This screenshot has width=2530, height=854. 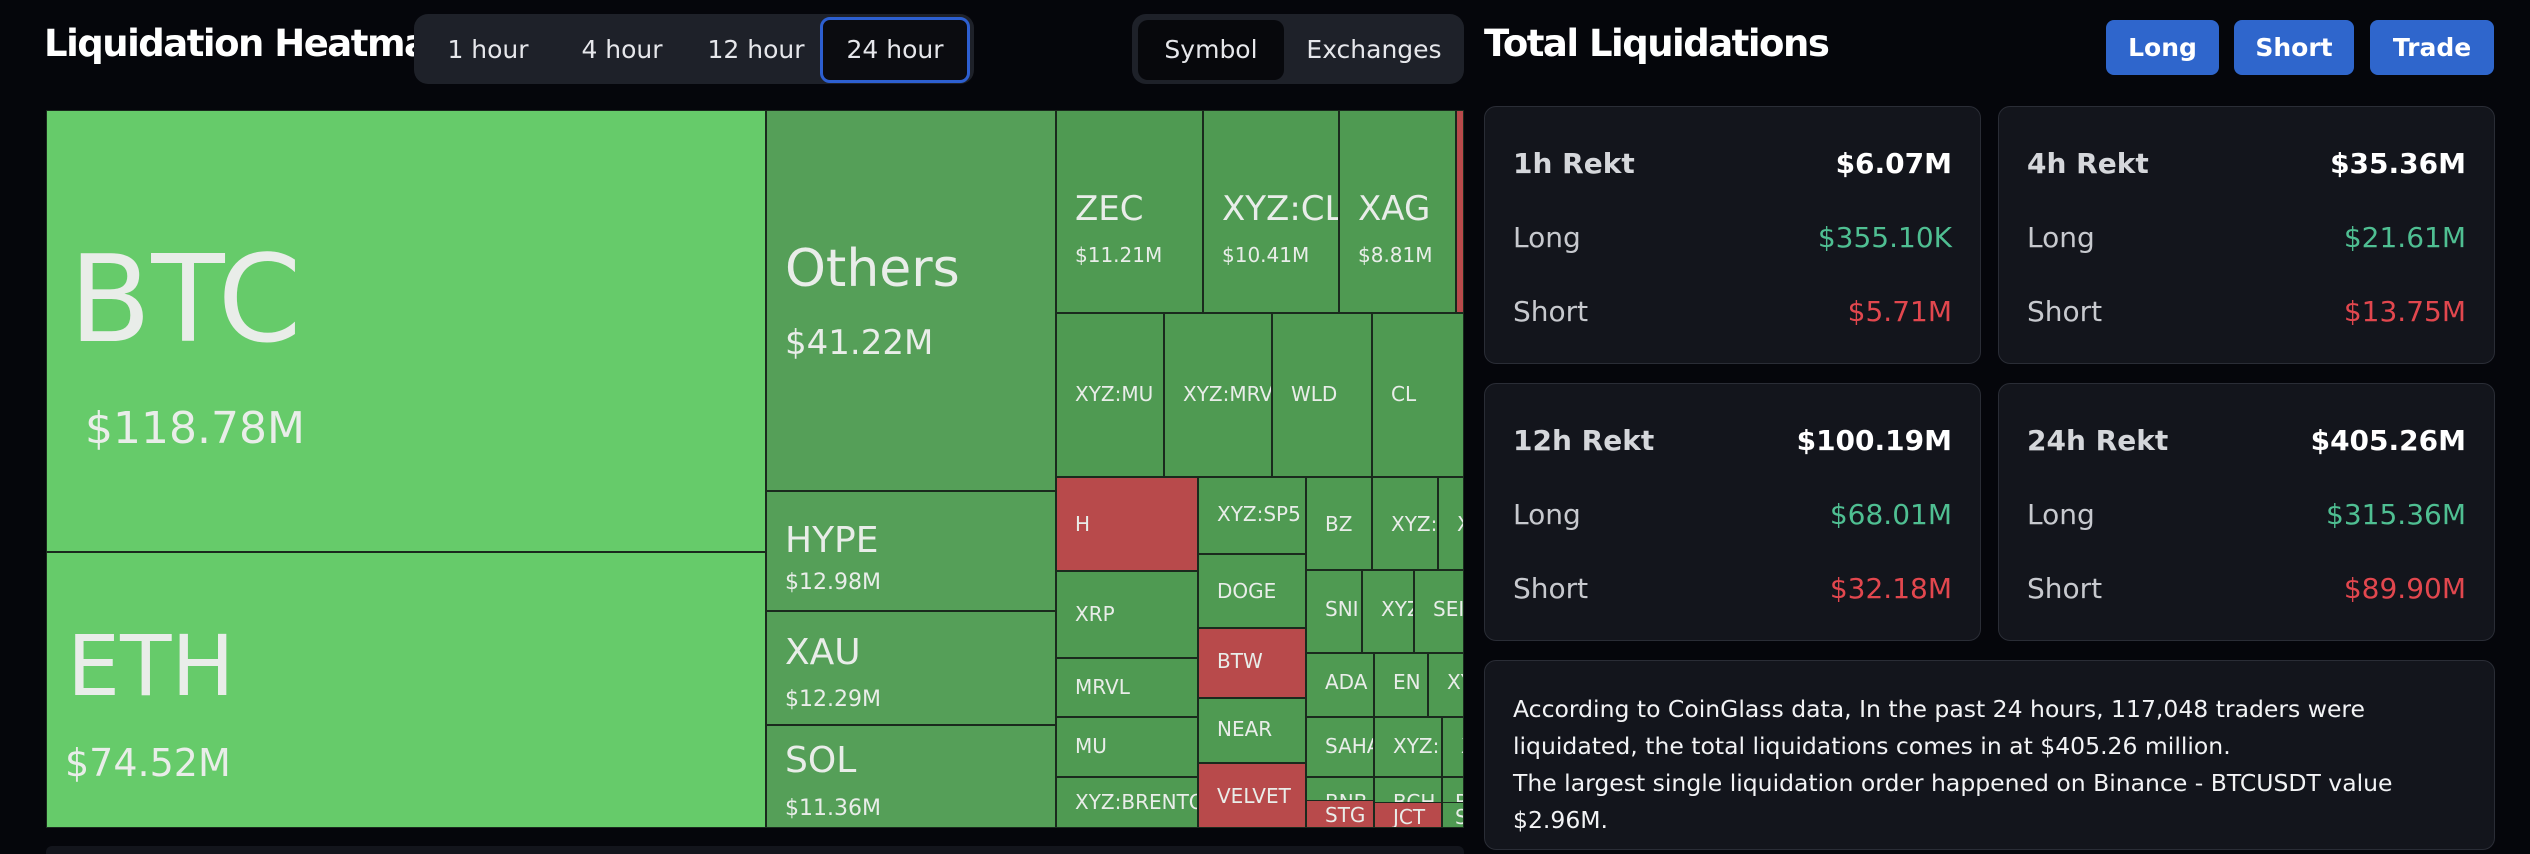 What do you see at coordinates (1459, 816) in the screenshot?
I see `tile-symbol: S` at bounding box center [1459, 816].